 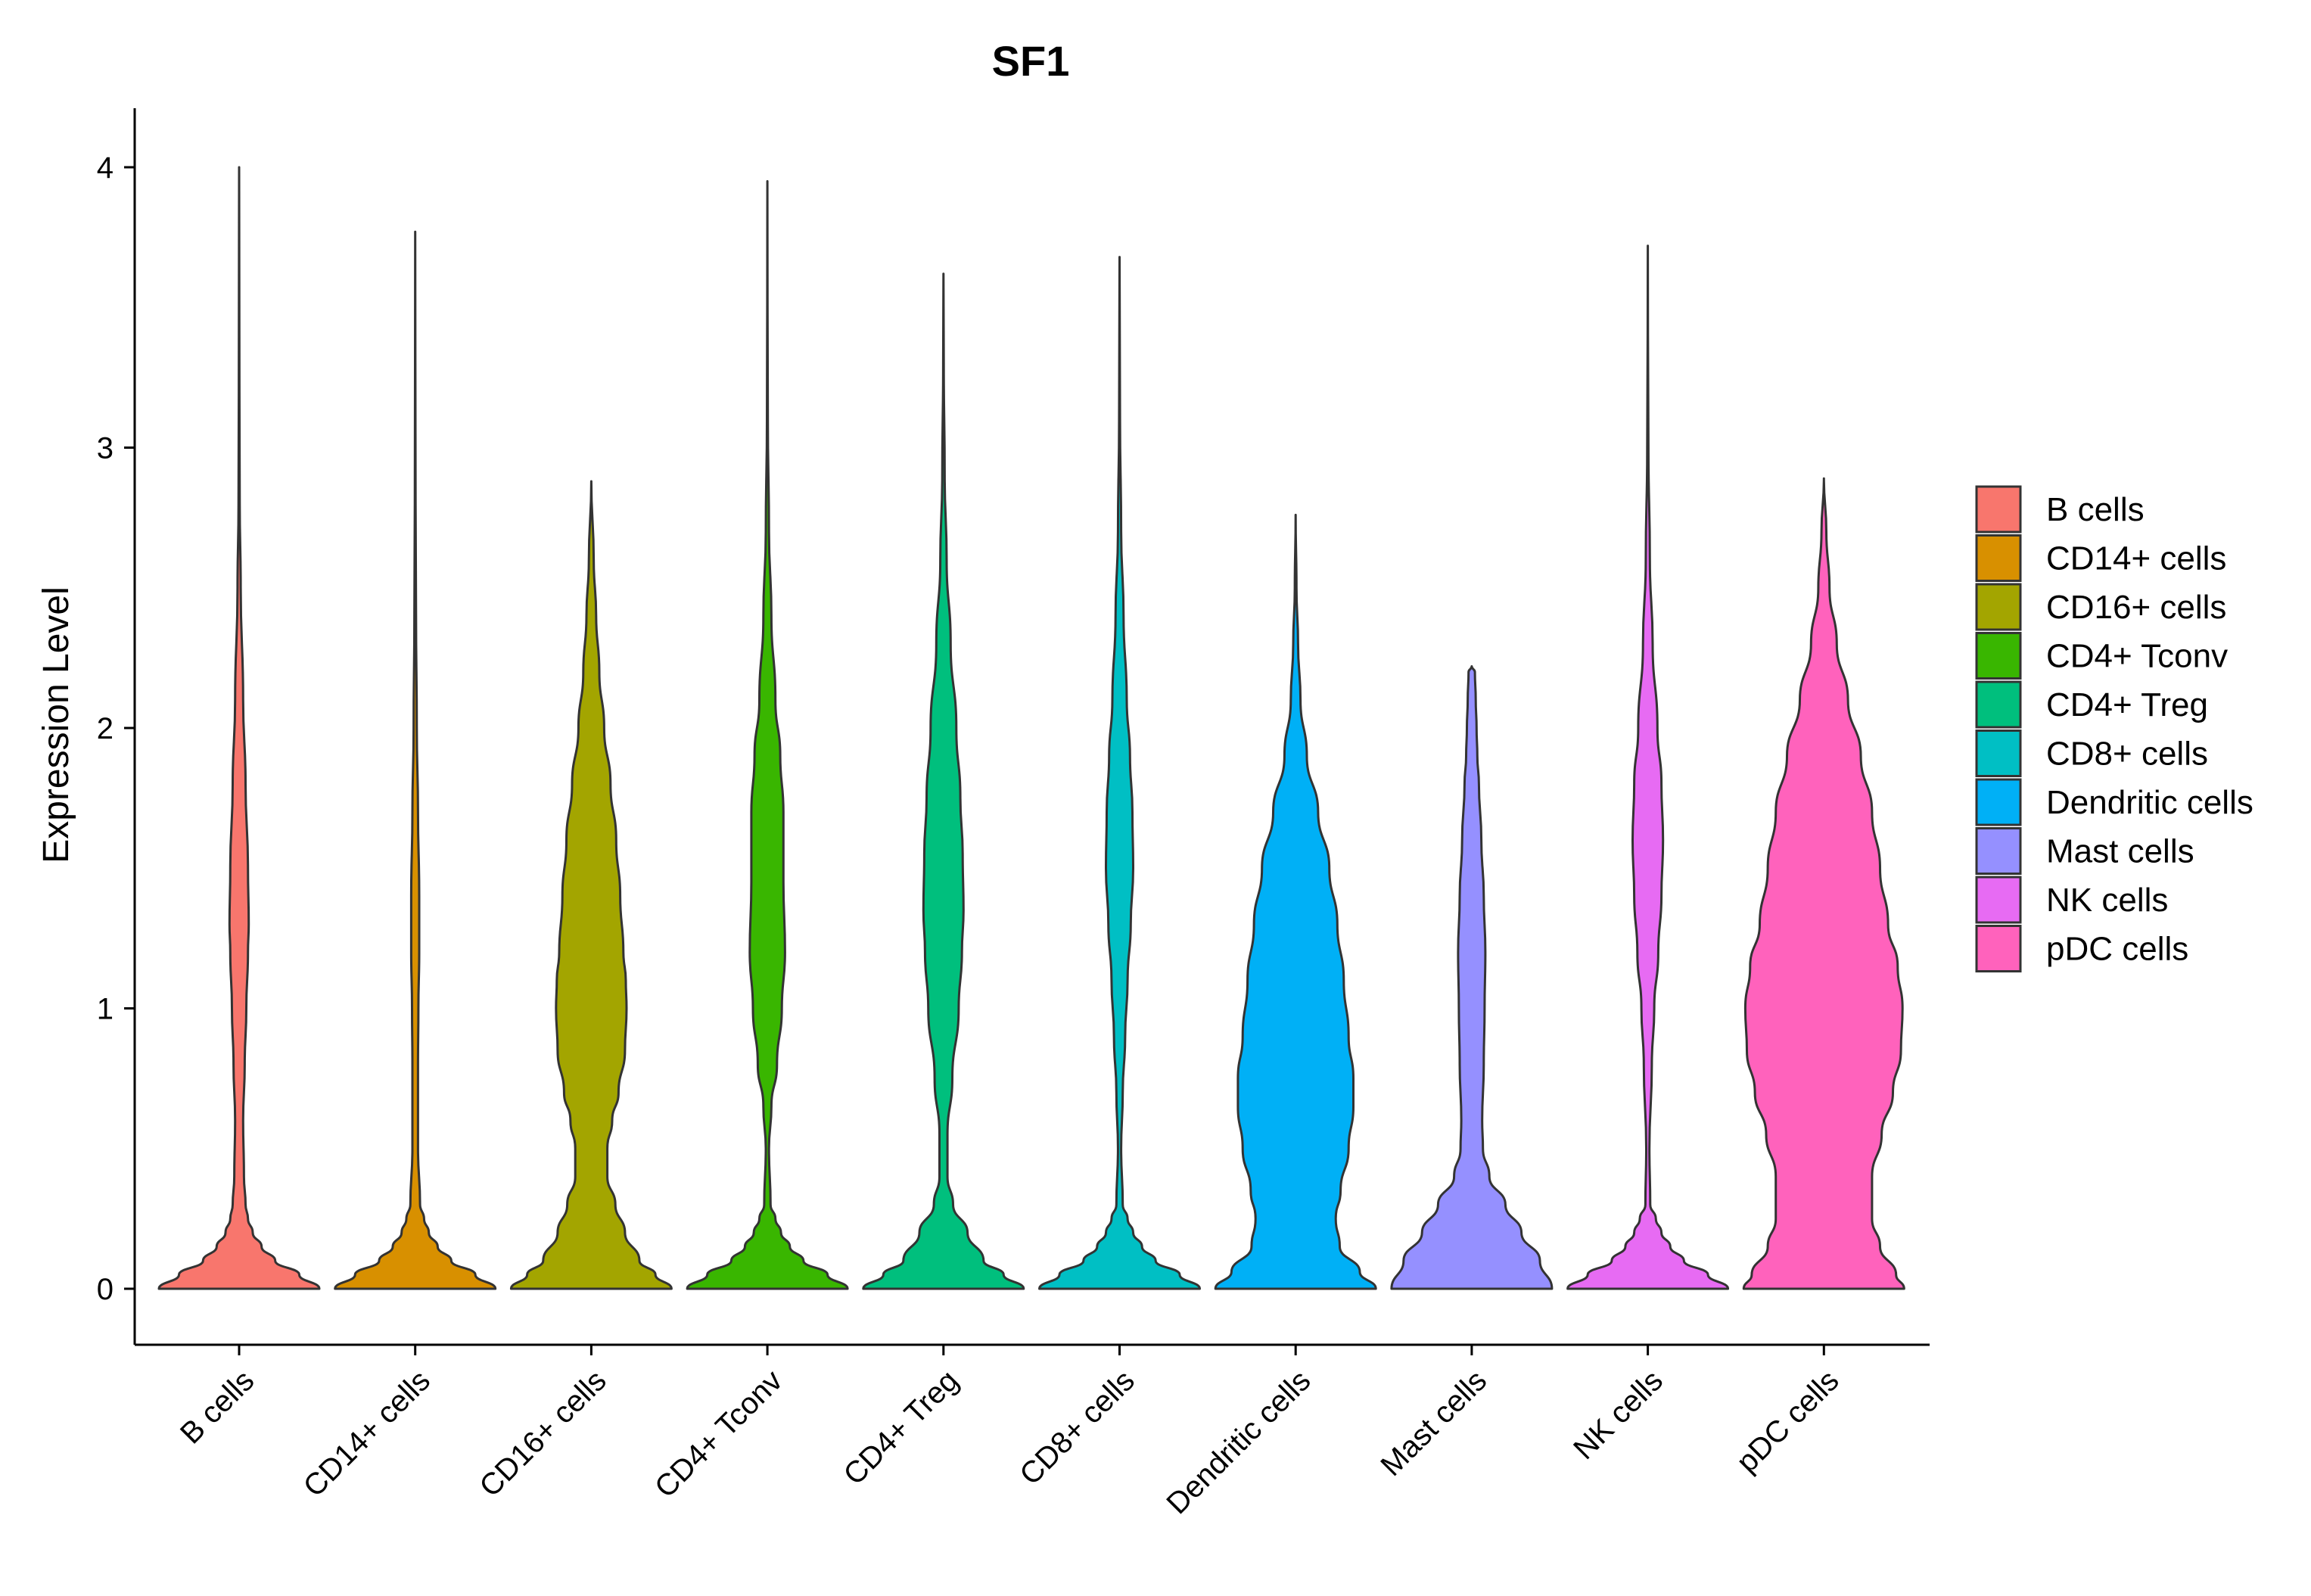 I want to click on legend-label: NK cells, so click(x=2107, y=900).